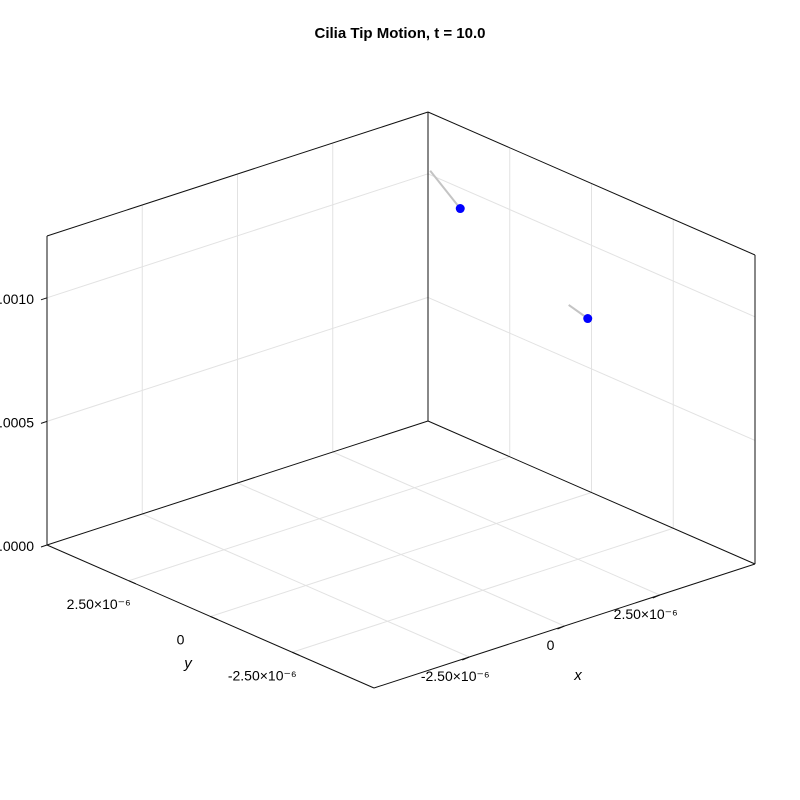 Image resolution: width=800 pixels, height=800 pixels. I want to click on chart-title: Cilia Tip Motion, t = 10.0, so click(400, 33).